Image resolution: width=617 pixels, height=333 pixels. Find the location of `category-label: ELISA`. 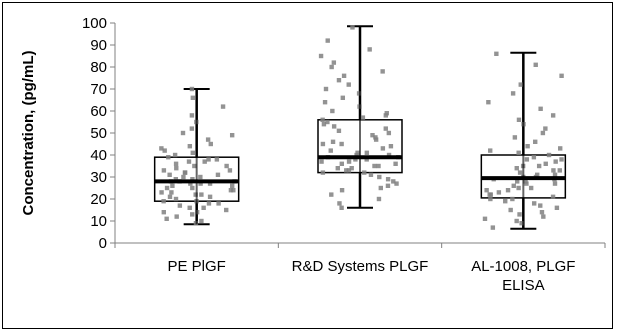

category-label: ELISA is located at coordinates (523, 285).